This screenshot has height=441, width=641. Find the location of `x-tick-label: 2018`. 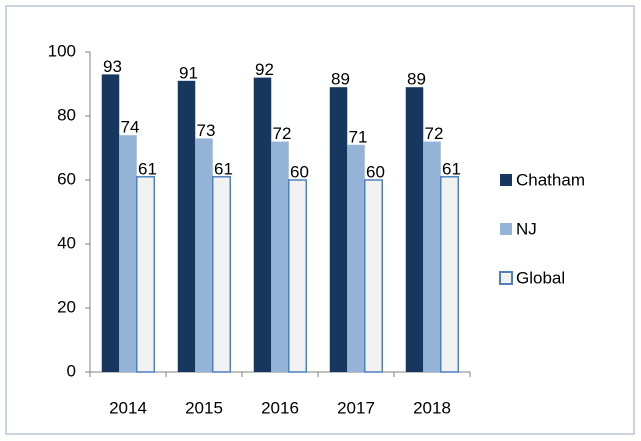

x-tick-label: 2018 is located at coordinates (432, 407).